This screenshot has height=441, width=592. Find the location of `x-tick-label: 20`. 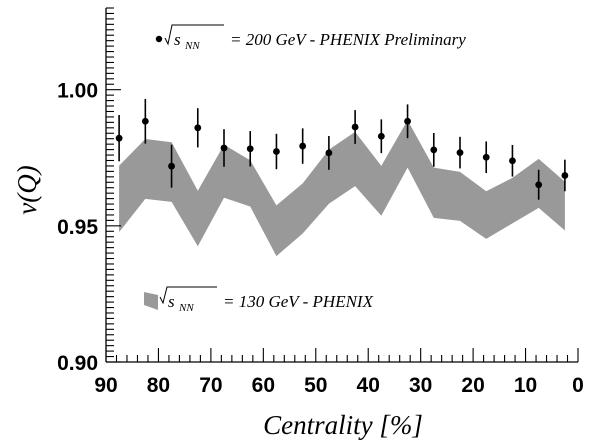

x-tick-label: 20 is located at coordinates (472, 385).